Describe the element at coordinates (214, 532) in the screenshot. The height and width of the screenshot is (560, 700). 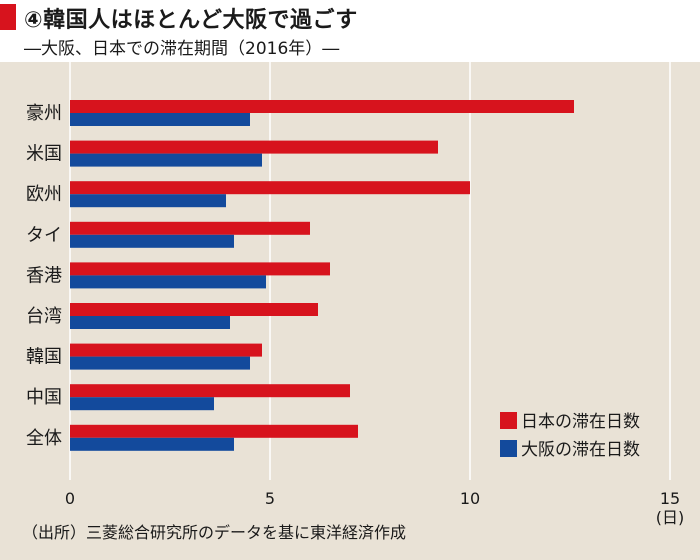
I see `source-note: （出所）三菱総合研究所のデータを基に東洋経済作成` at that location.